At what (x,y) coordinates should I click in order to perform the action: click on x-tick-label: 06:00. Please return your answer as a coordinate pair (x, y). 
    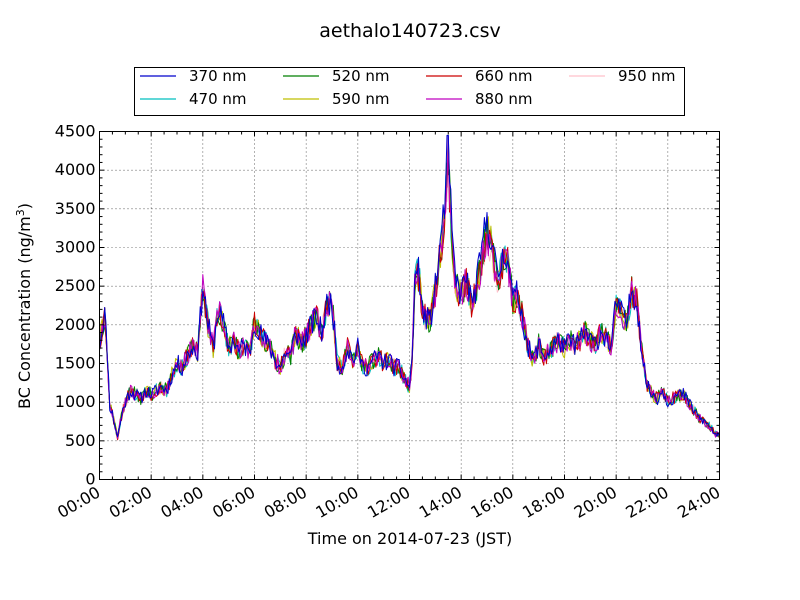
    Looking at the image, I should click on (233, 503).